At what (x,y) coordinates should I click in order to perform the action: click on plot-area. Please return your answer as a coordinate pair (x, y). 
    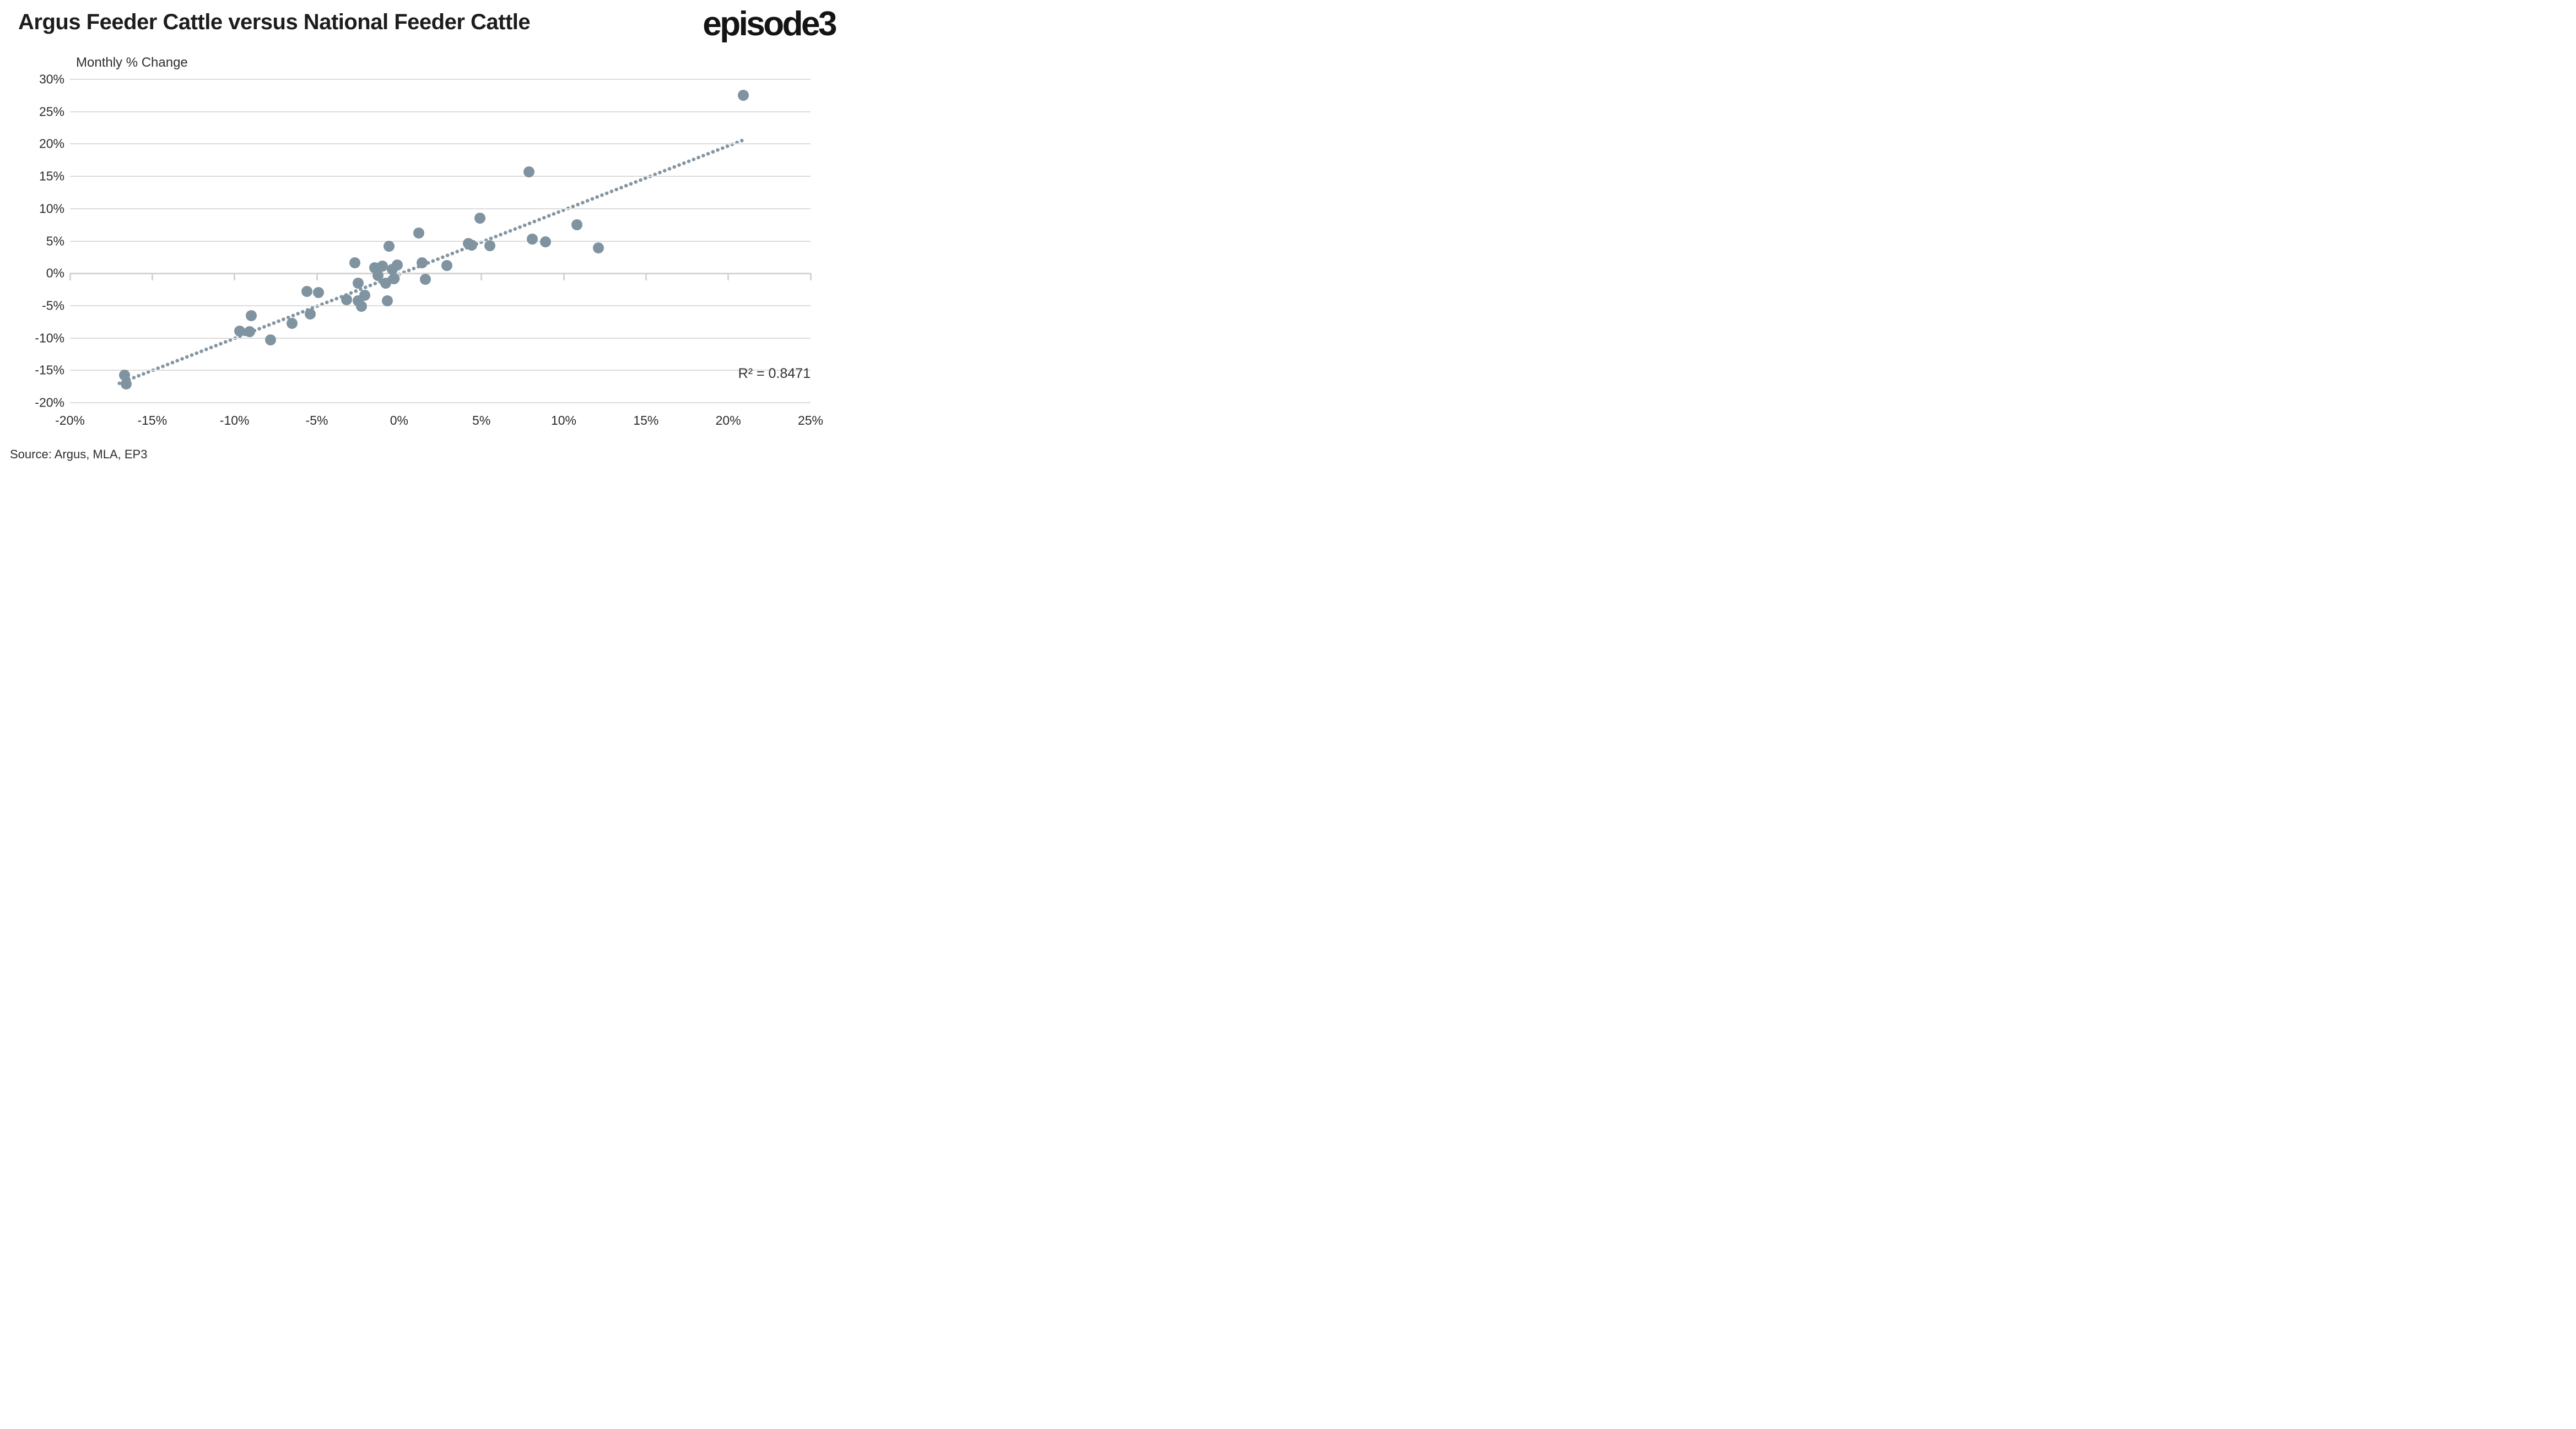
    Looking at the image, I should click on (440, 241).